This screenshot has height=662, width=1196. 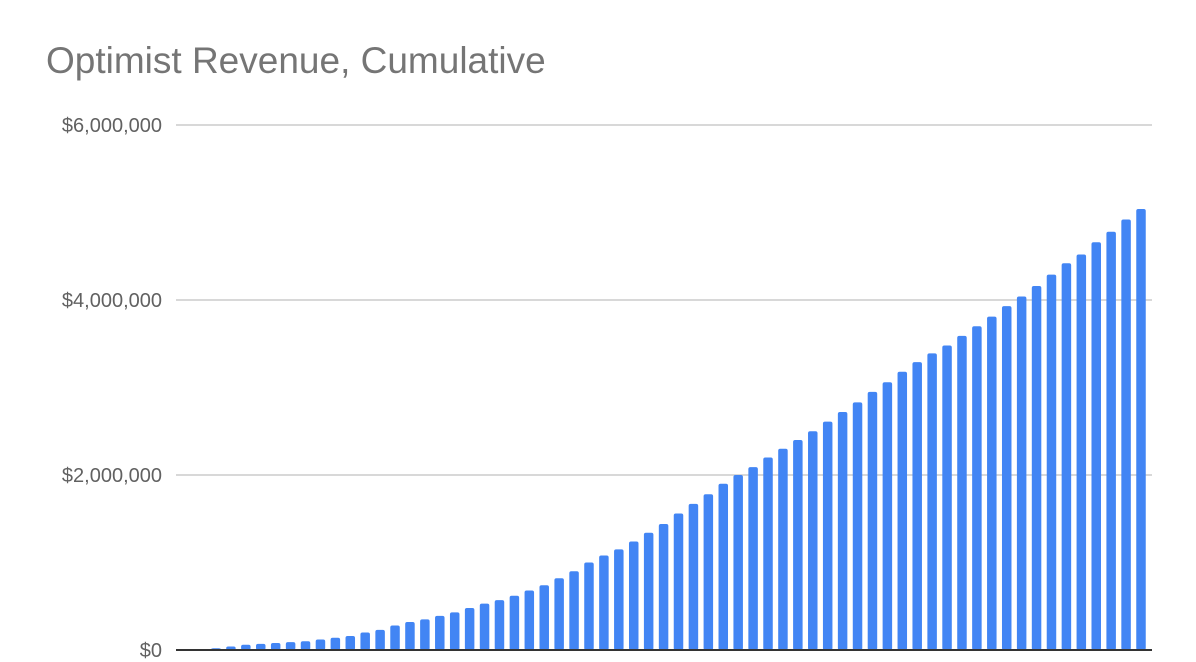 What do you see at coordinates (112, 126) in the screenshot?
I see `y-tick-label: $6,000,000` at bounding box center [112, 126].